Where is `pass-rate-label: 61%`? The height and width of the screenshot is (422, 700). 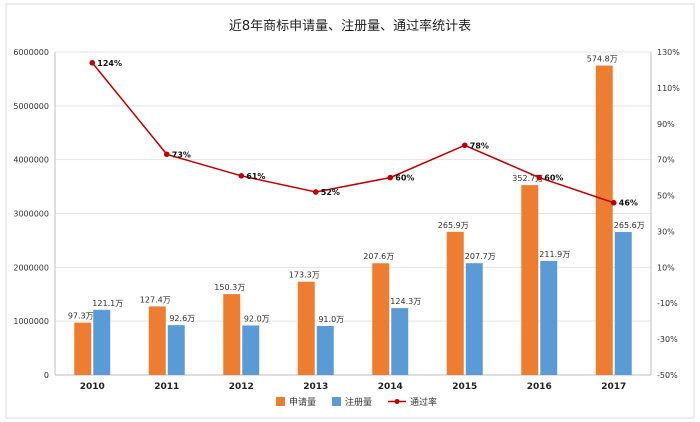
pass-rate-label: 61% is located at coordinates (255, 176).